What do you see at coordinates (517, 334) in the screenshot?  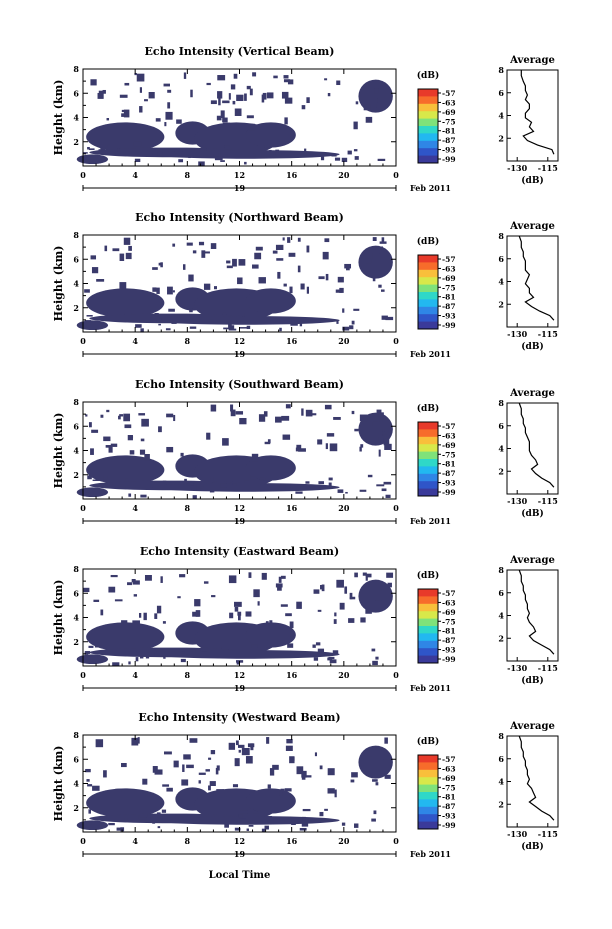 I see `avg-x-tick-label: -130` at bounding box center [517, 334].